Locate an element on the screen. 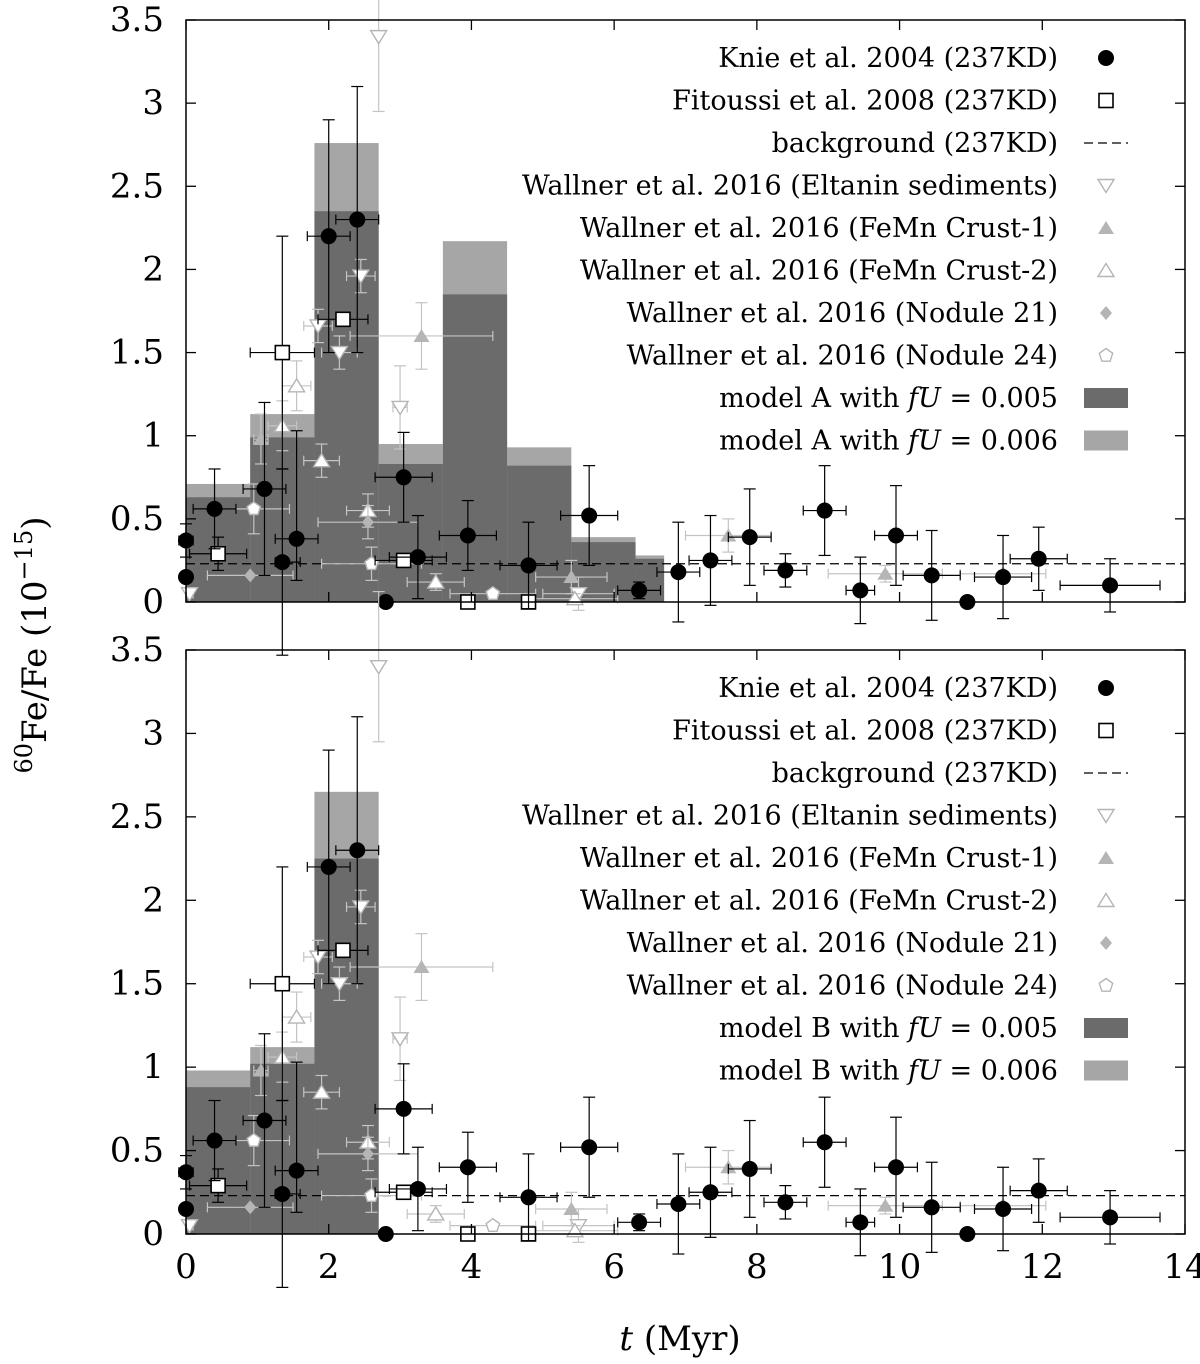 The height and width of the screenshot is (1364, 1200). top-ytick-label-3: 1.5 is located at coordinates (137, 353).